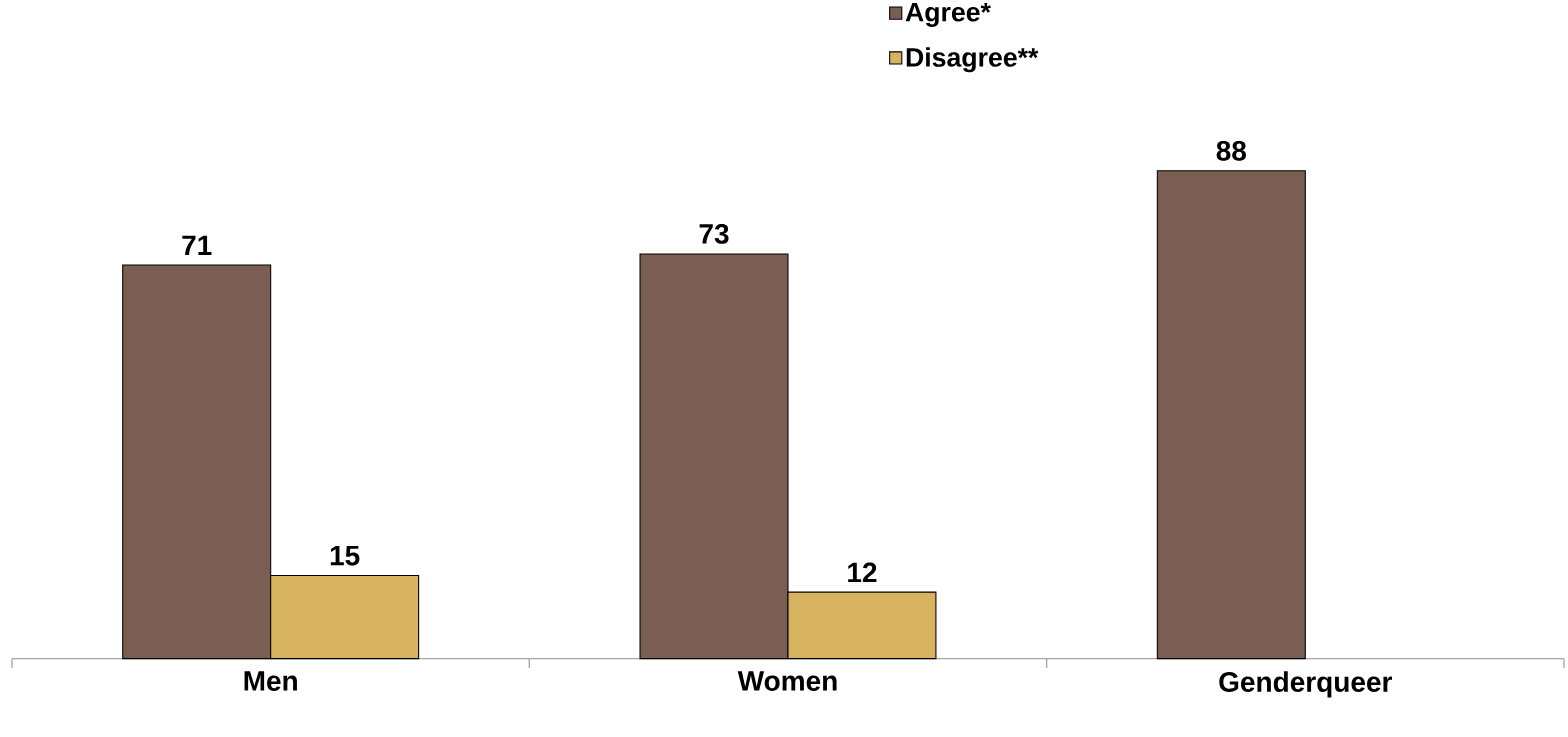  Describe the element at coordinates (862, 572) in the screenshot. I see `data-label: 12` at that location.